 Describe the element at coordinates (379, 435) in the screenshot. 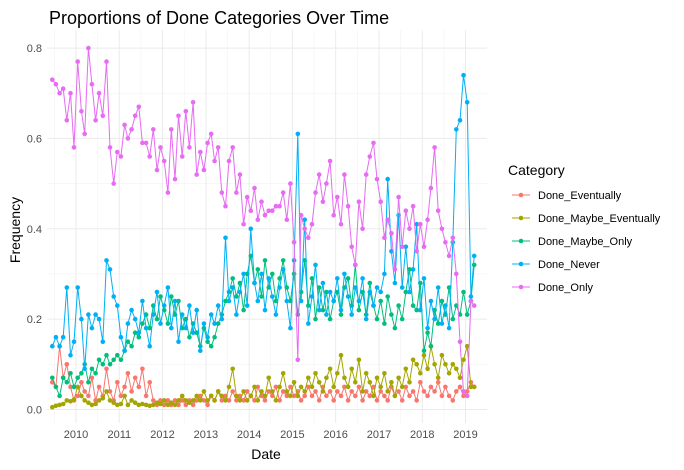

I see `x-tick-label: 2017` at that location.